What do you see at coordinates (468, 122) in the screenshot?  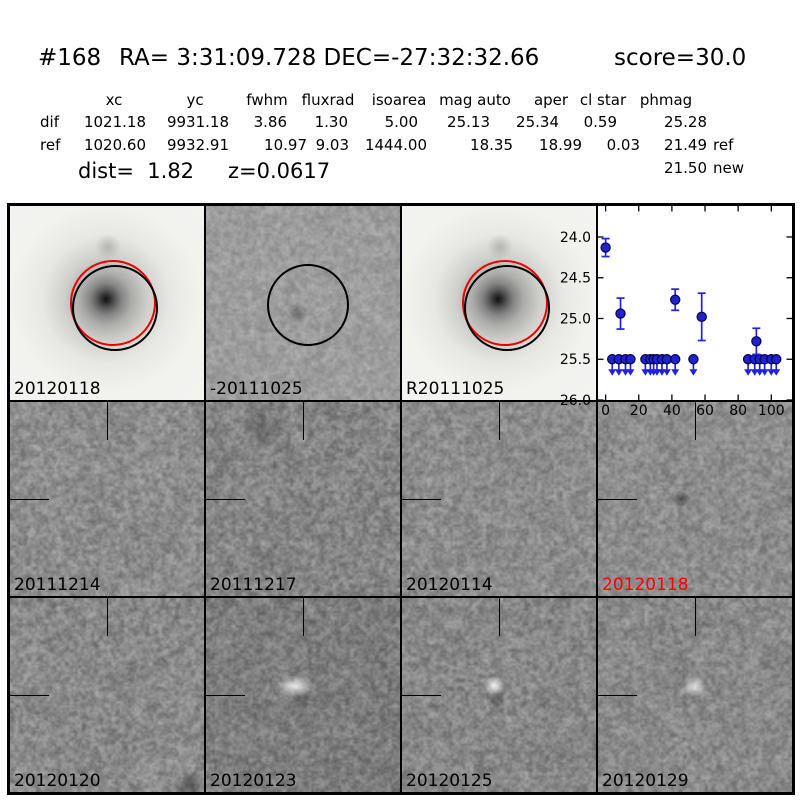 I see `dif-mag-auto: 25.13` at bounding box center [468, 122].